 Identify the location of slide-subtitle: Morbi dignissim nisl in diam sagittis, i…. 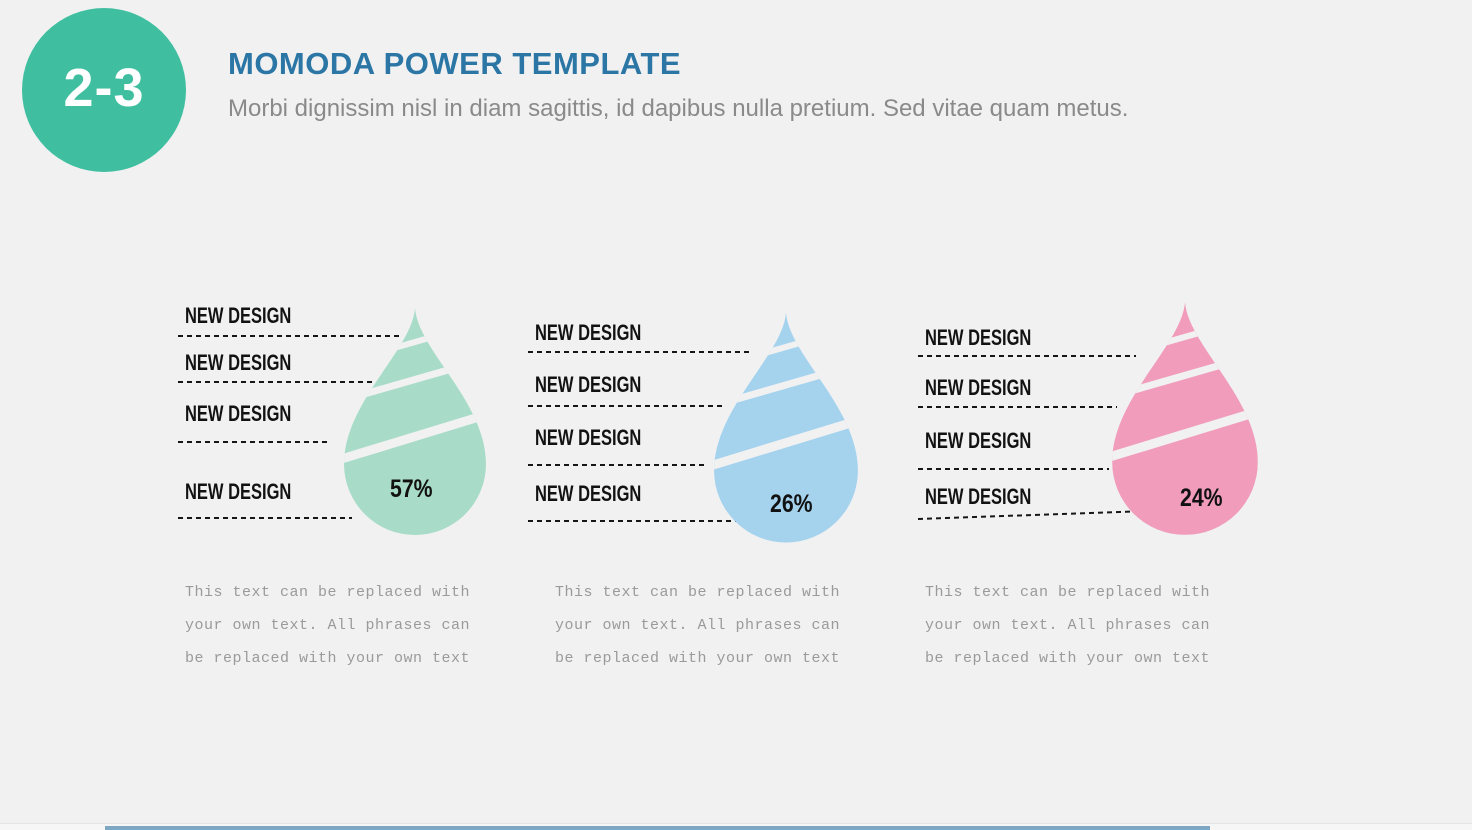
(678, 108).